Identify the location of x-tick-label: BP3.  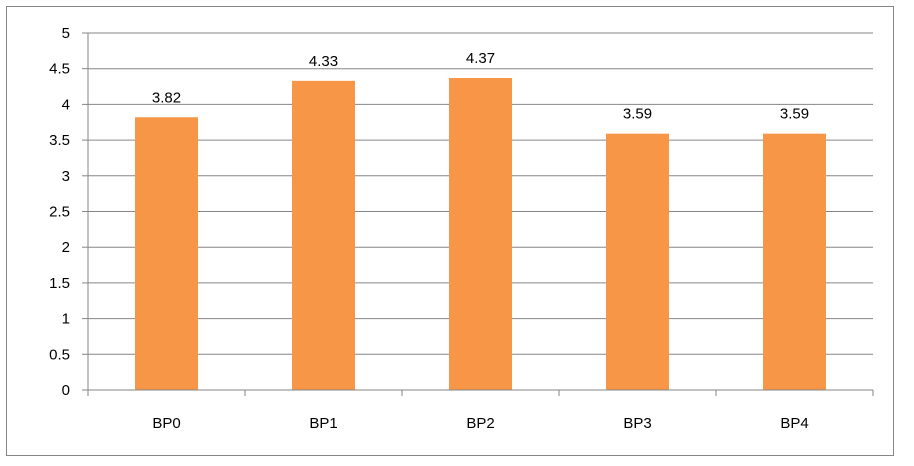
(637, 423).